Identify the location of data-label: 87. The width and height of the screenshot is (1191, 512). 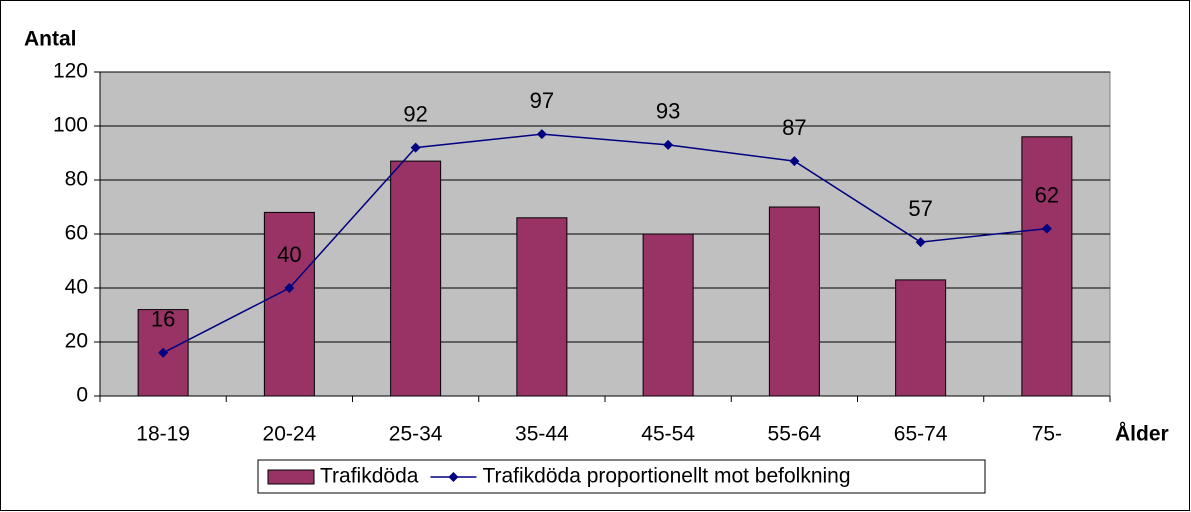
(794, 127).